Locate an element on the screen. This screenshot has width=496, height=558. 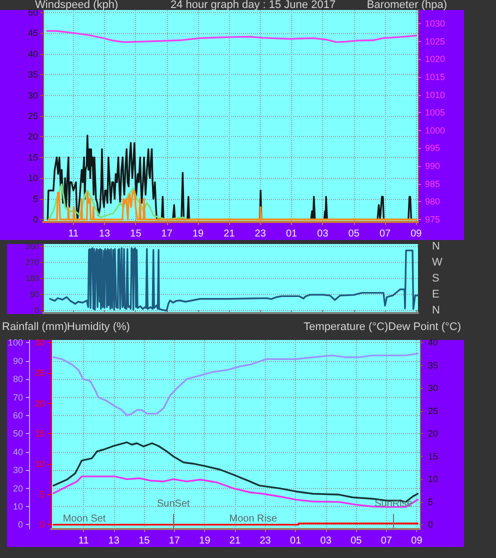
text: S is located at coordinates (436, 278).